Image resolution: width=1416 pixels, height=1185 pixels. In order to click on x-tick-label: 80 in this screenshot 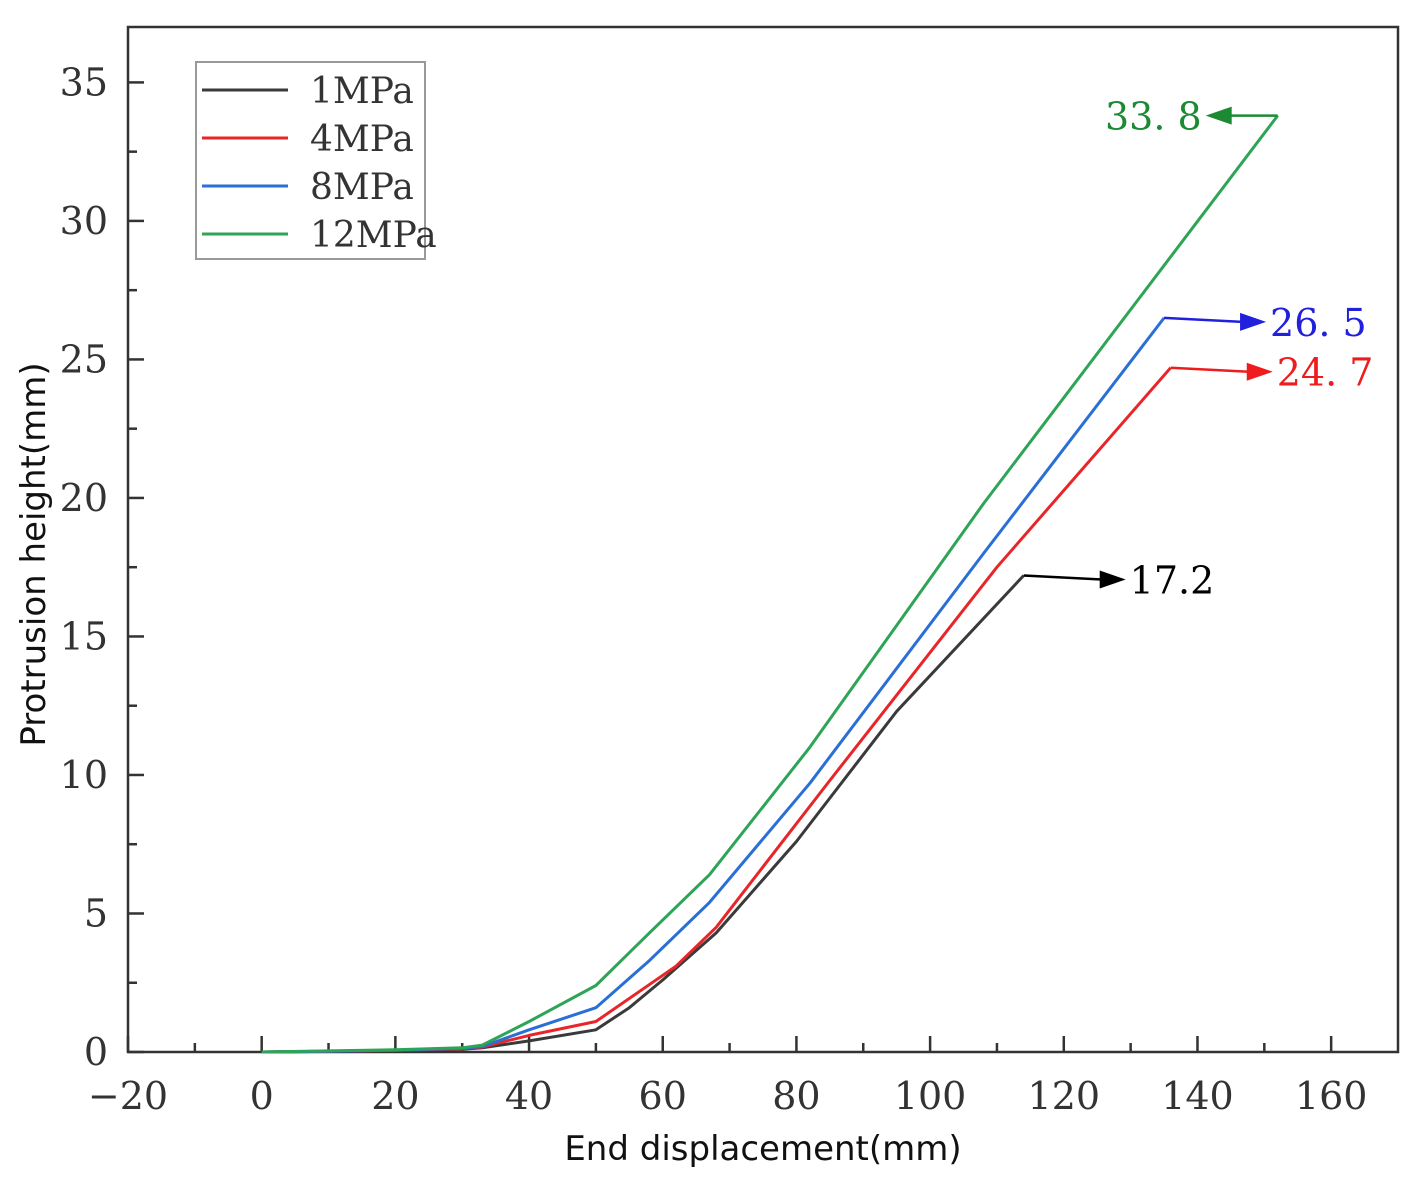, I will do `click(796, 1096)`.